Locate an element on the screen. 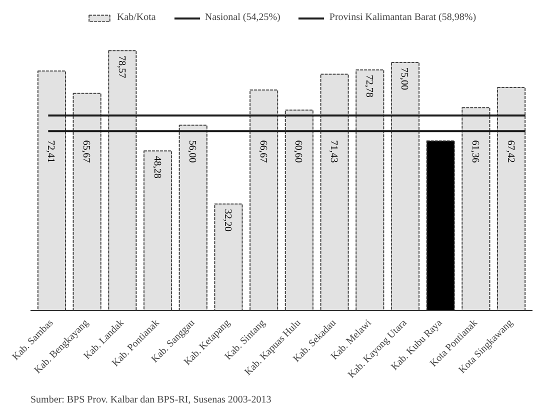  data-label: 75,00 is located at coordinates (404, 78).